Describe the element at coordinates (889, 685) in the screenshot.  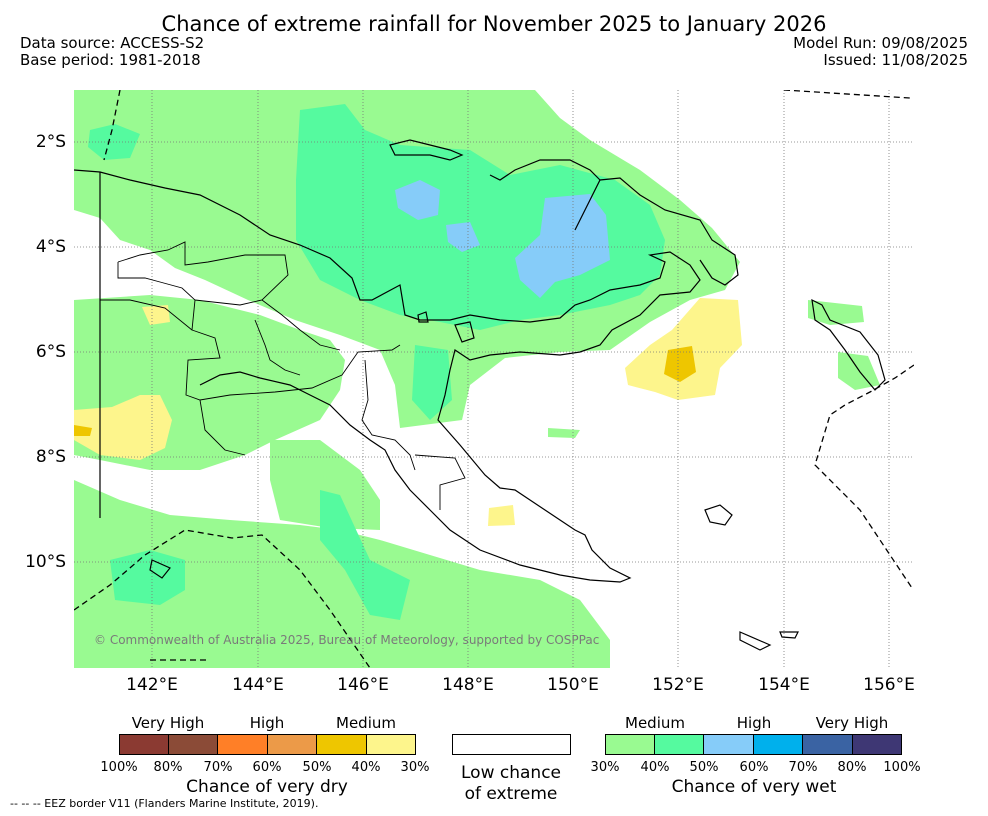
I see `lon-label: 156°E` at that location.